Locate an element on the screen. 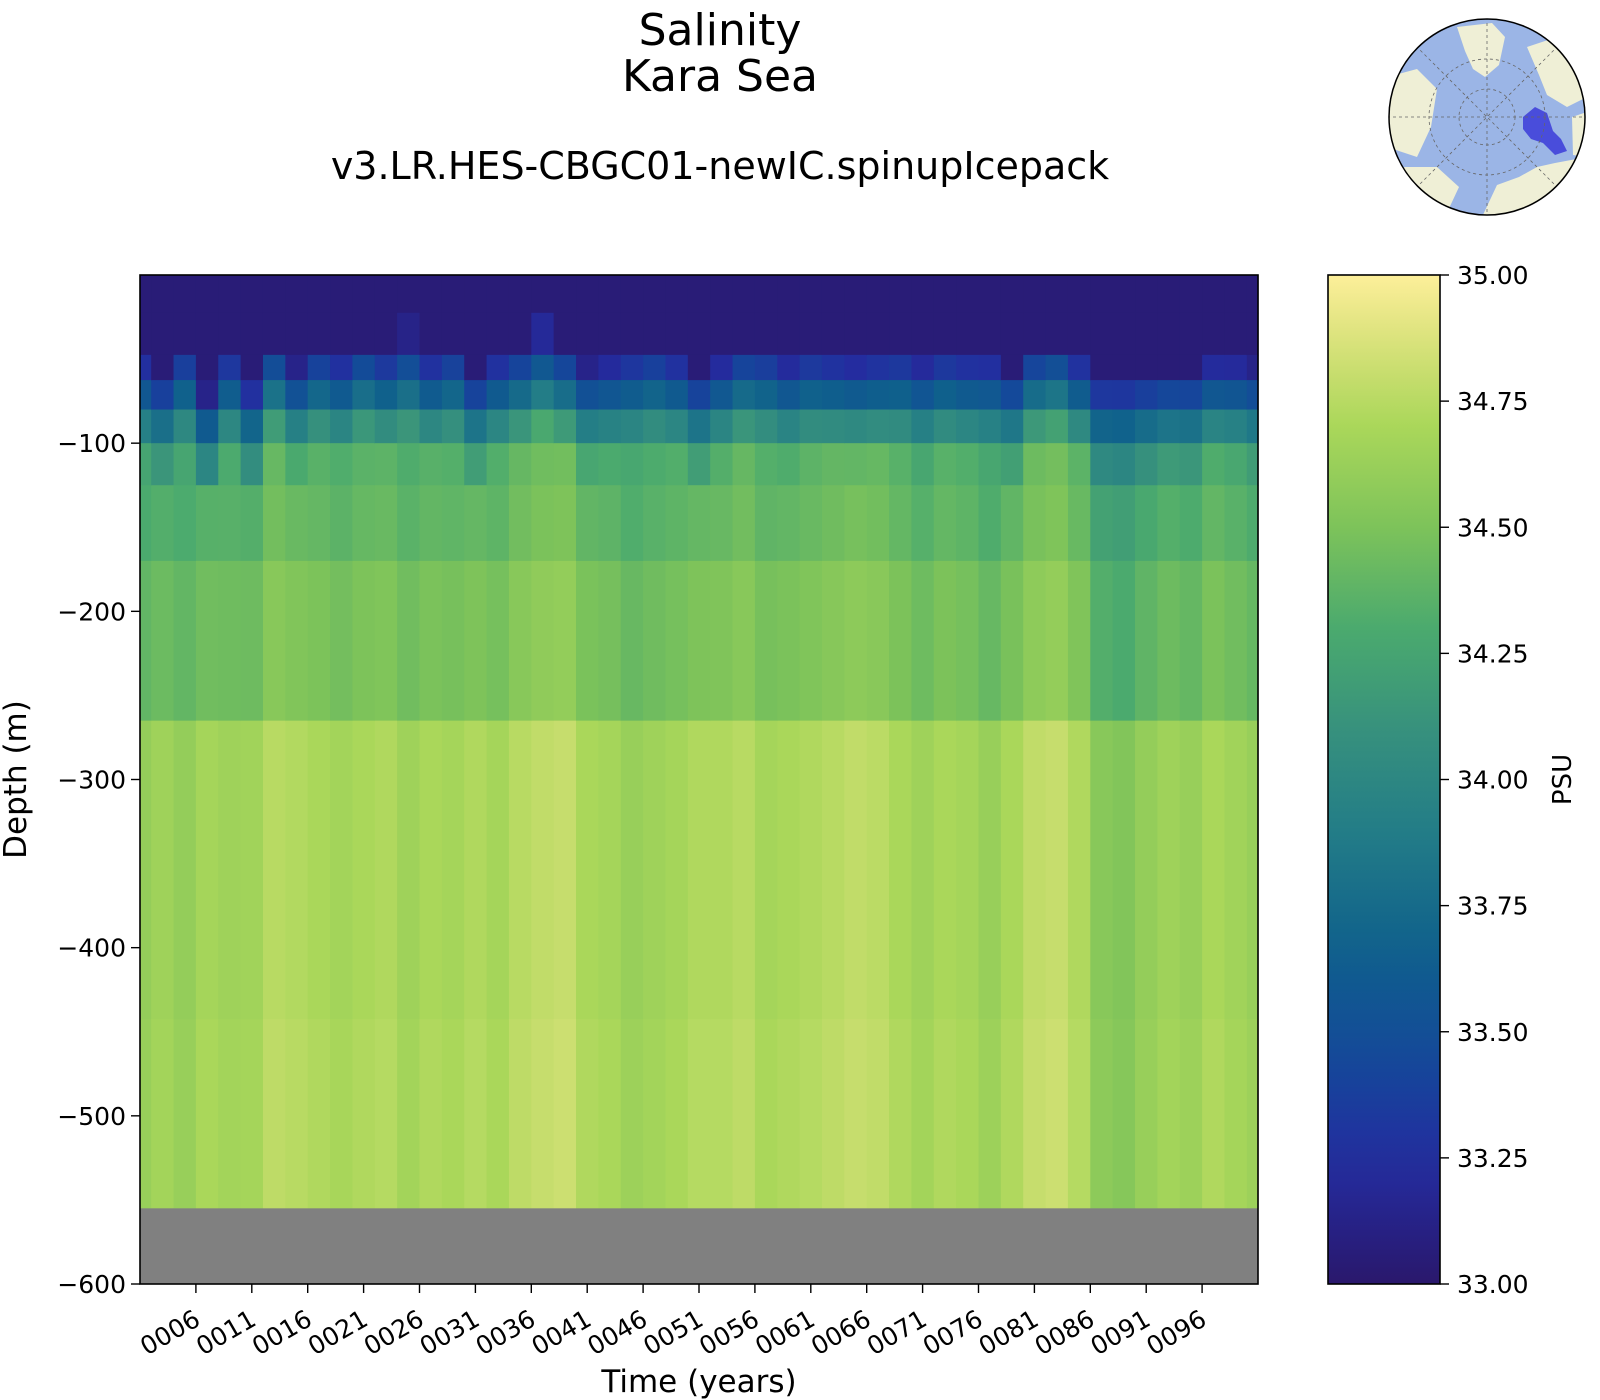 The width and height of the screenshot is (1600, 1400). x-tick-label: 0071 is located at coordinates (897, 1332).